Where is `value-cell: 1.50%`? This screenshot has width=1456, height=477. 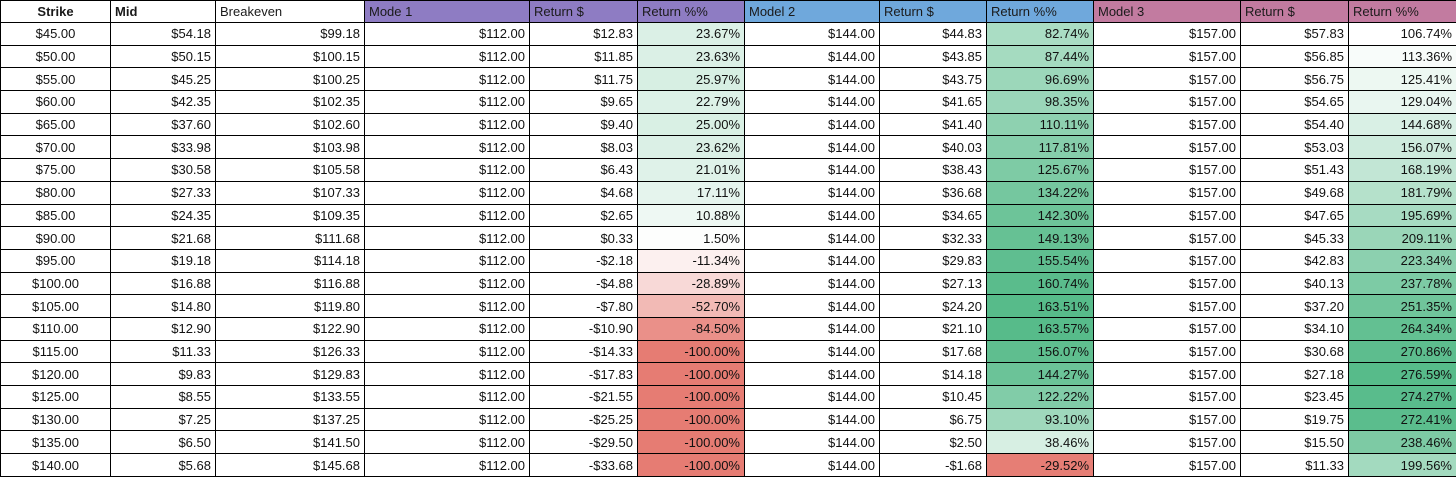
value-cell: 1.50% is located at coordinates (691, 238).